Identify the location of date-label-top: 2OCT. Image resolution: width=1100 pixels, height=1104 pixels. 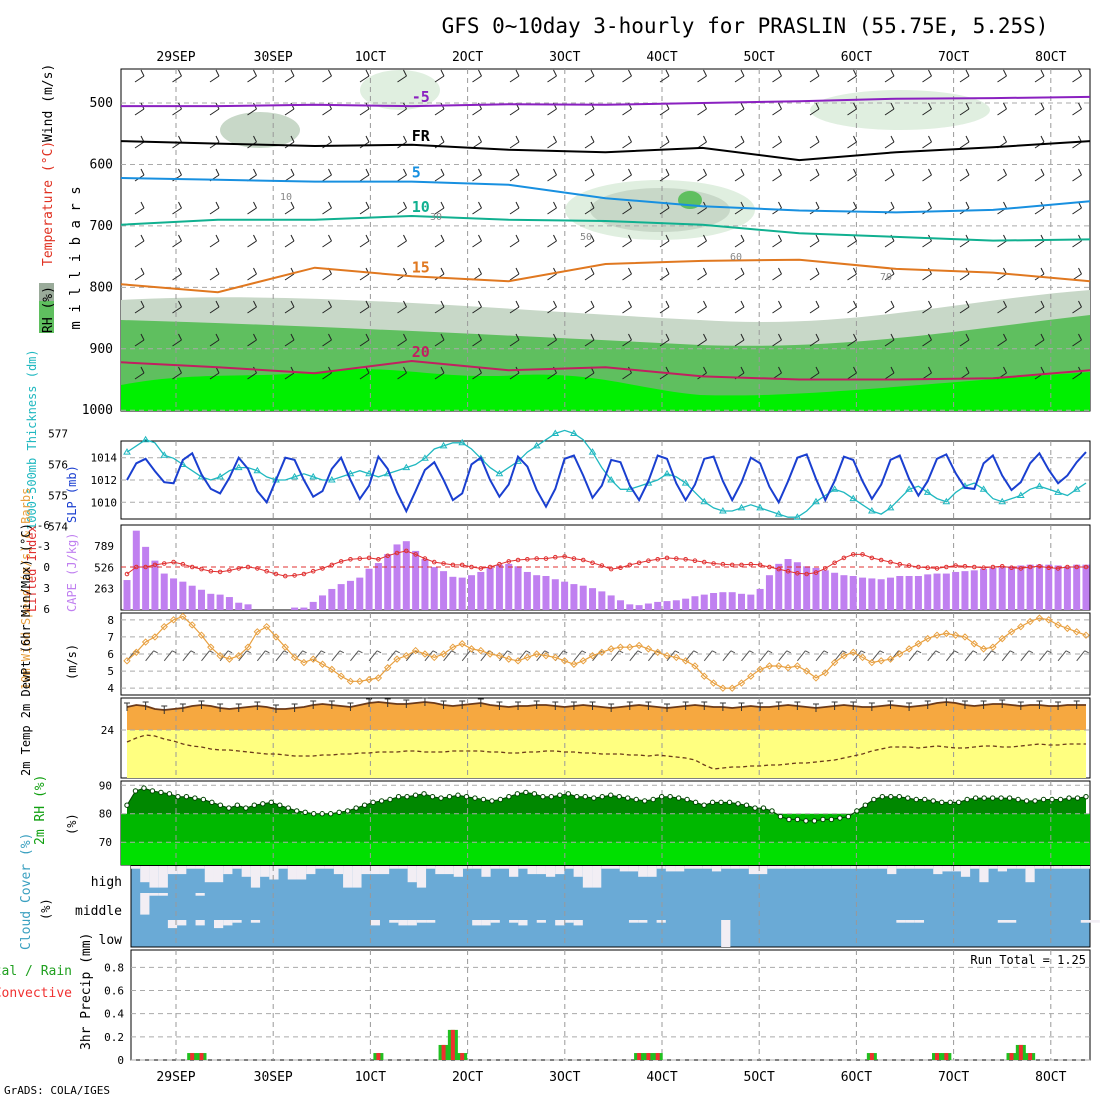
(467, 57).